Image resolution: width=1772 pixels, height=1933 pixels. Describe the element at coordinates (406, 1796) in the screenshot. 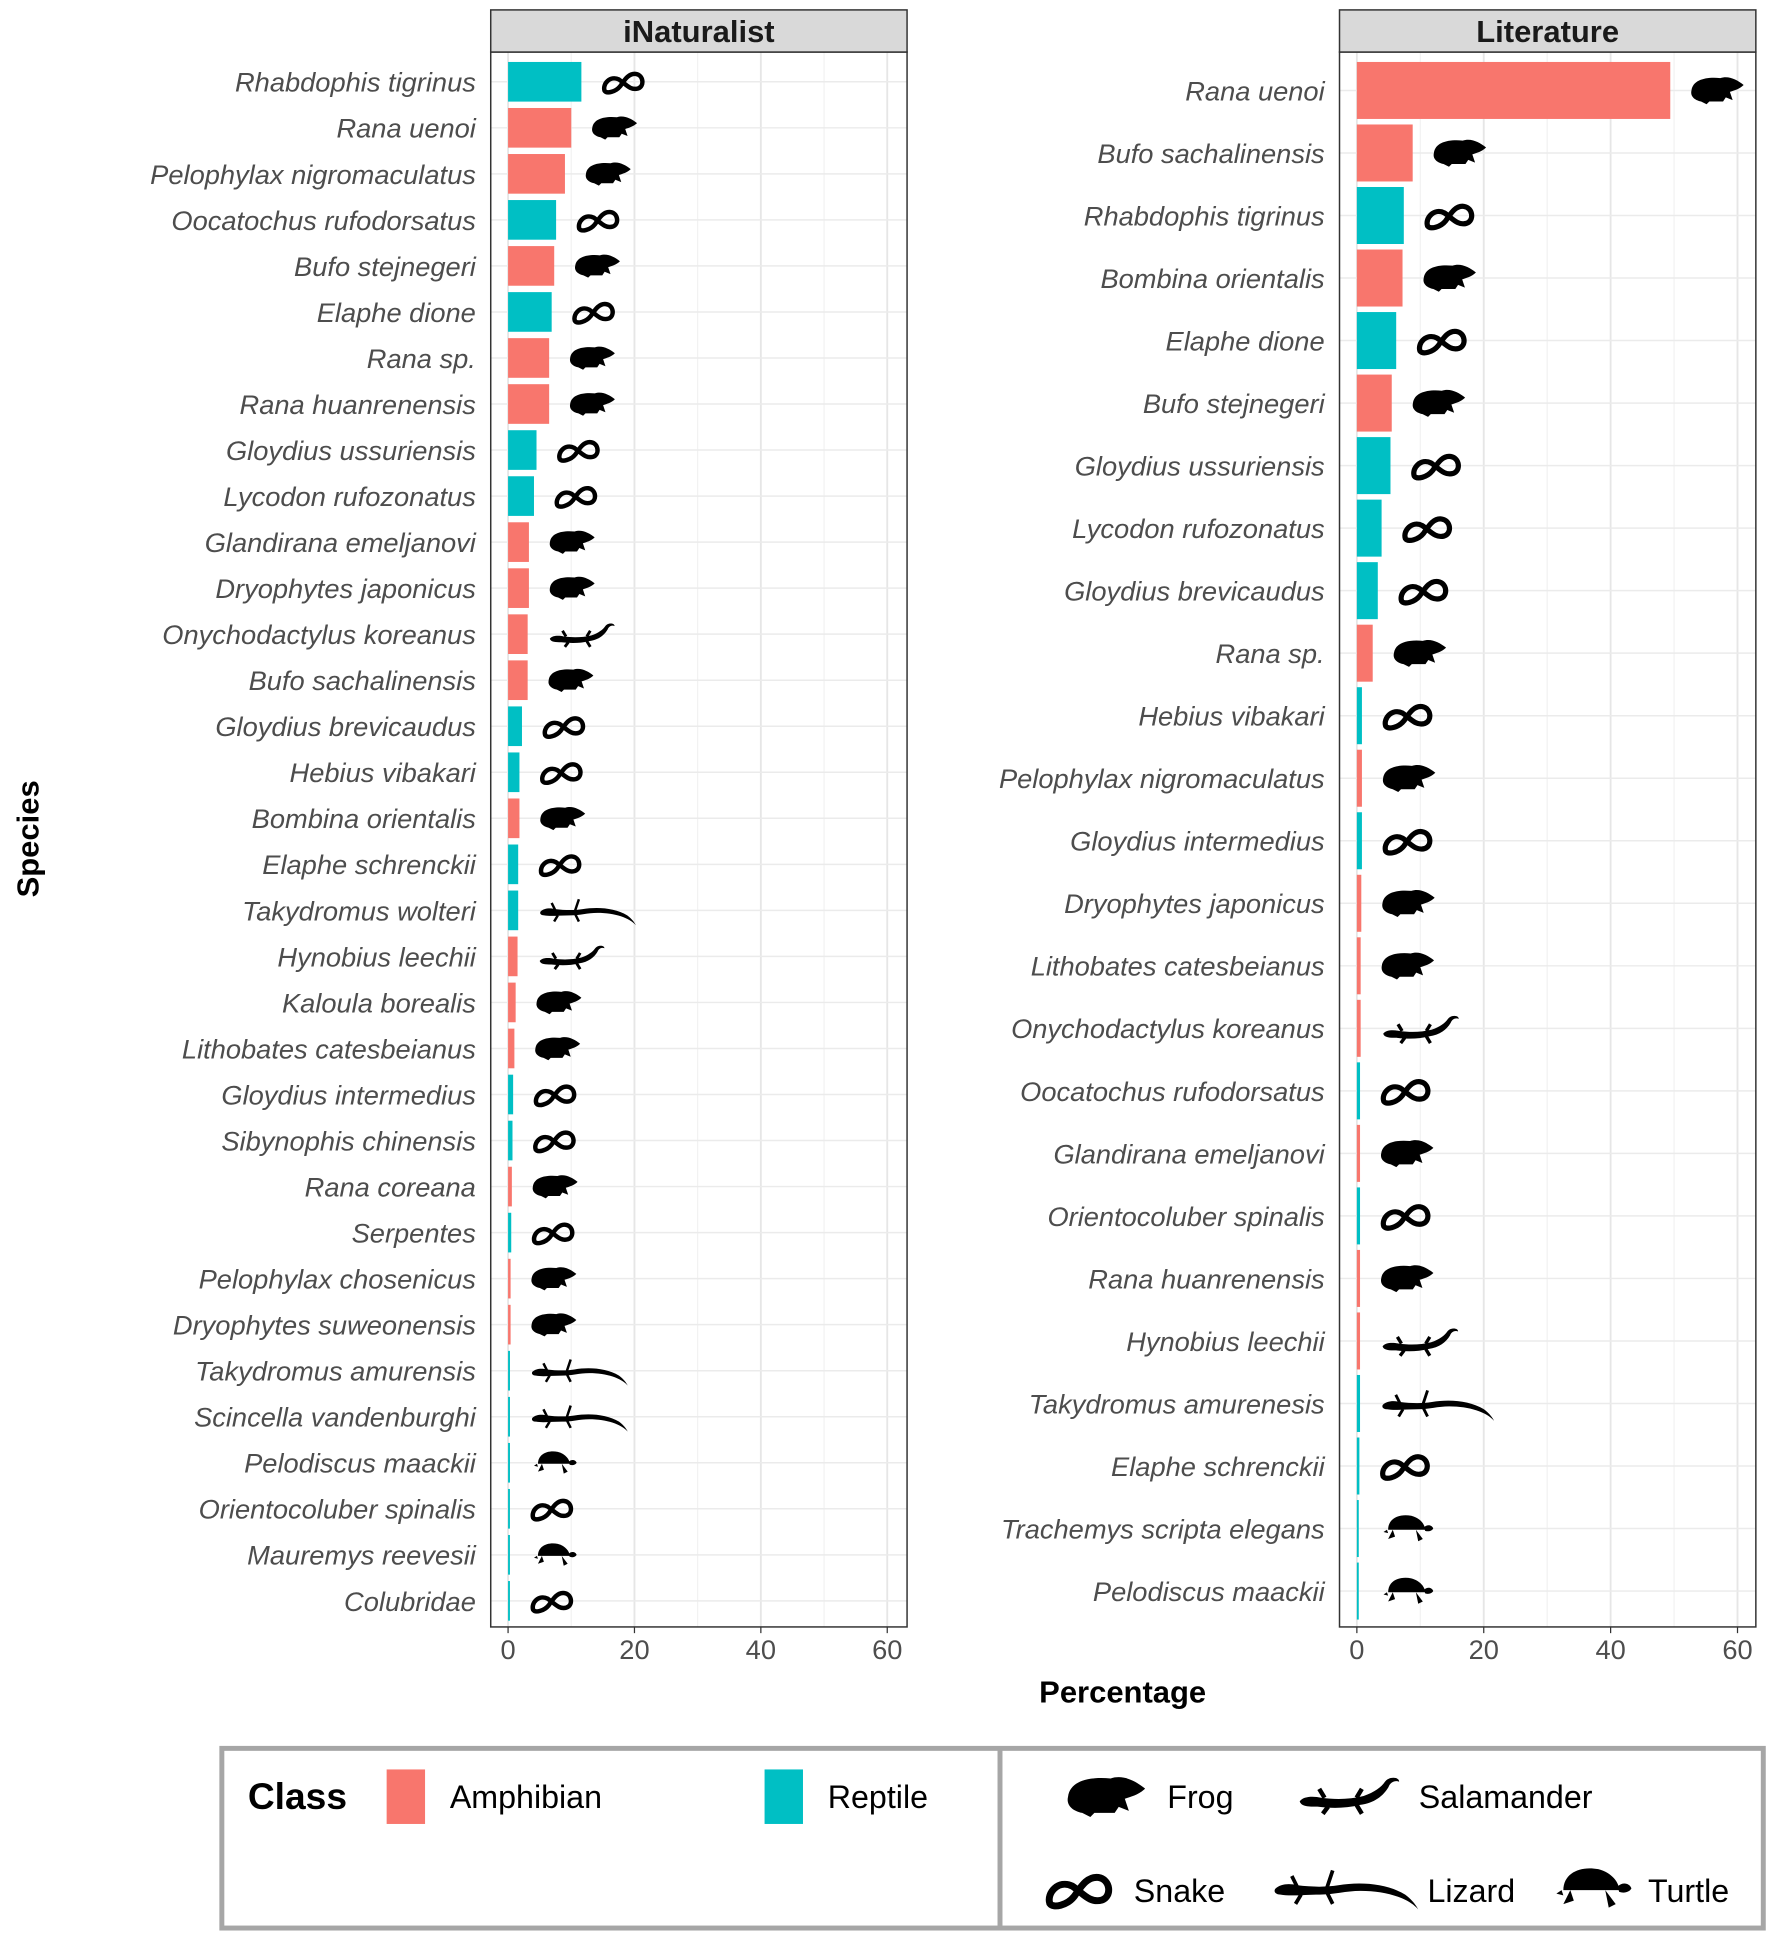

I see `legend-swatch-amphibian` at that location.